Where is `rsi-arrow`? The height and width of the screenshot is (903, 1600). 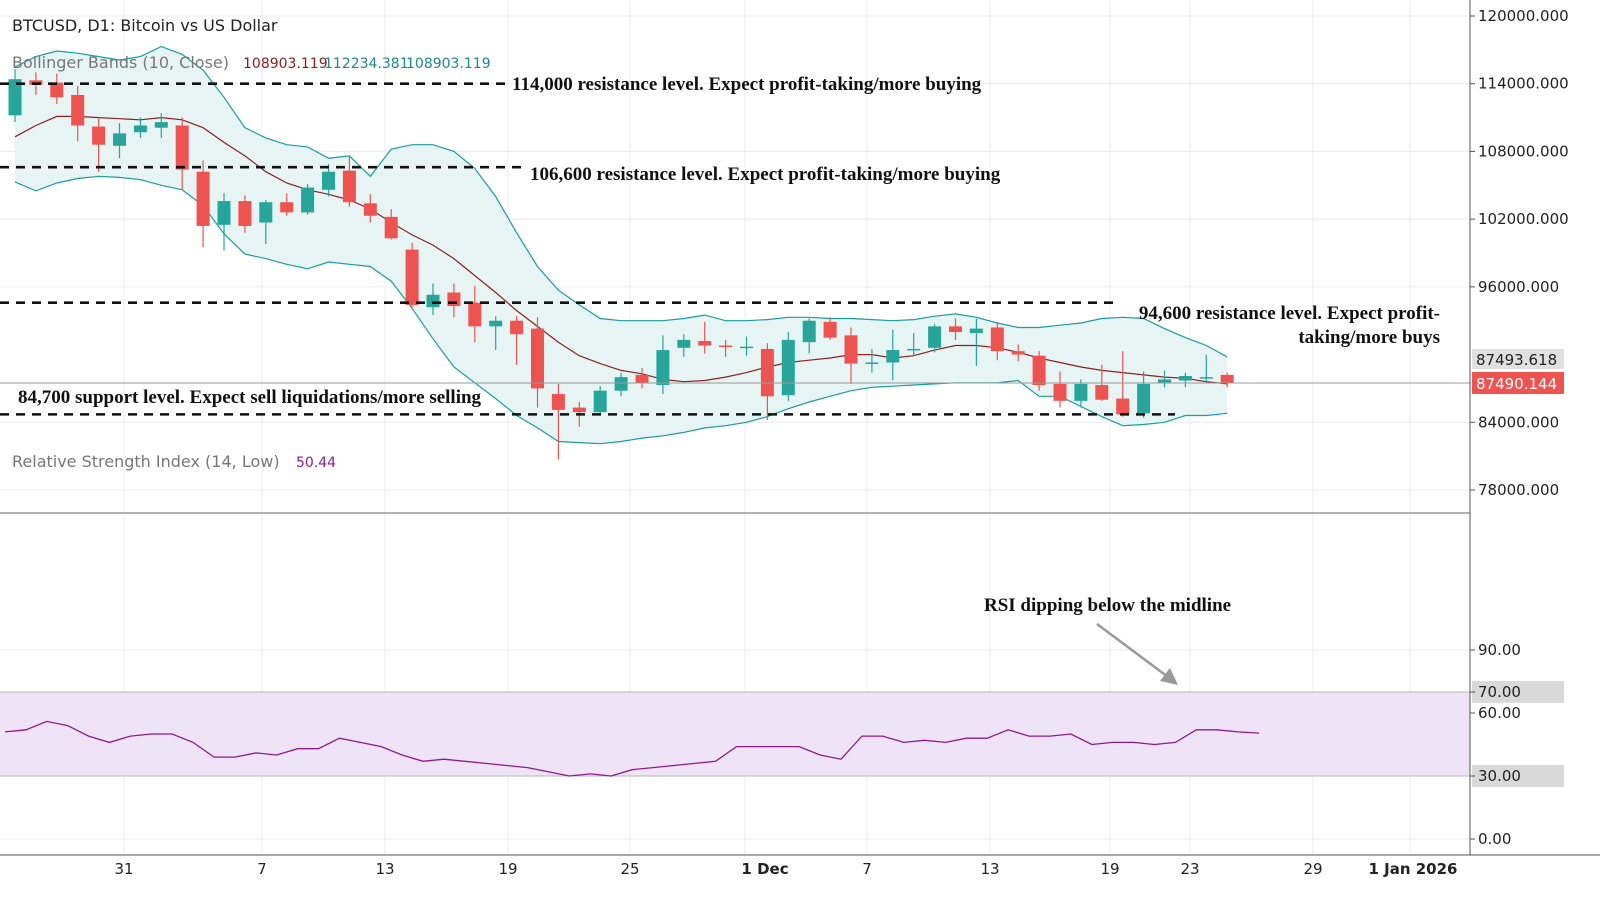 rsi-arrow is located at coordinates (1137, 653).